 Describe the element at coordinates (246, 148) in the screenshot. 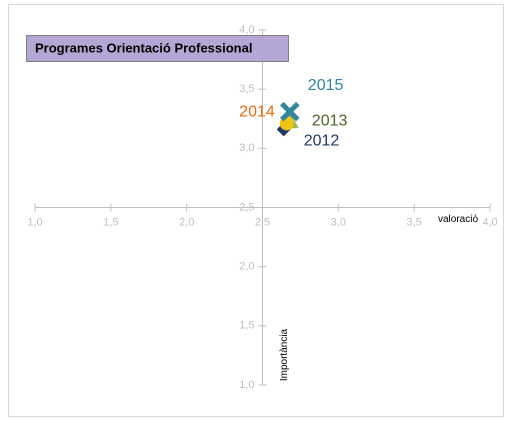

I see `y-tick-label: 3,0` at that location.